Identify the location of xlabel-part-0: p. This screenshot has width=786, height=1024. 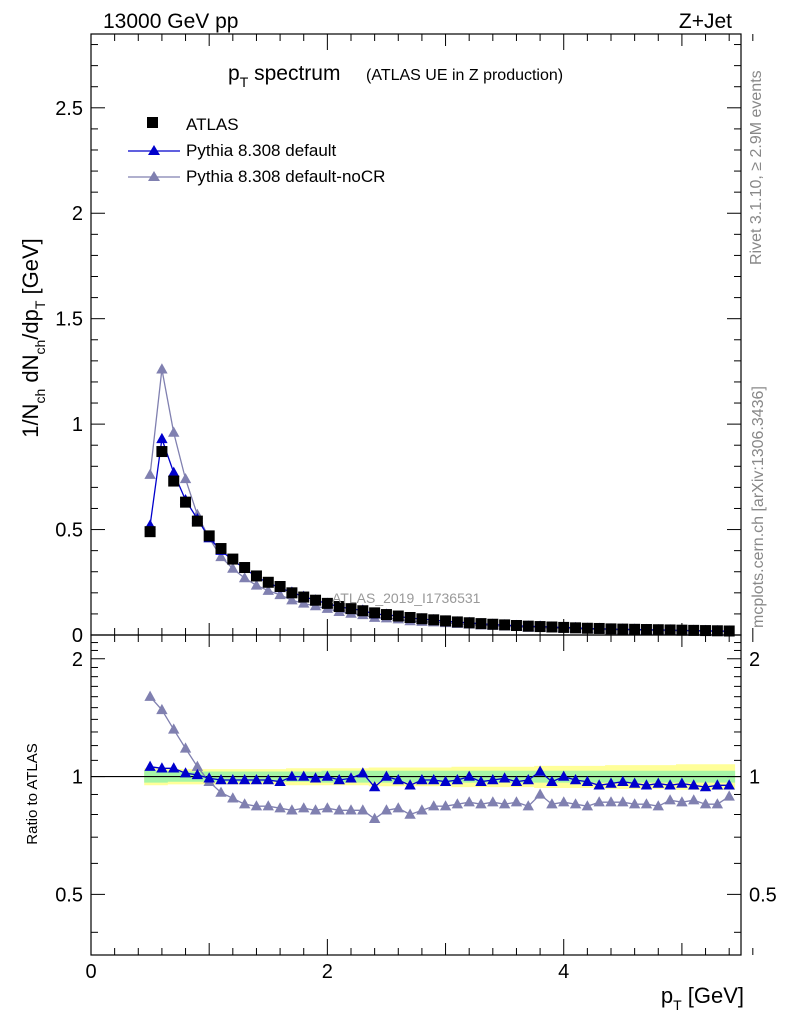
(667, 995).